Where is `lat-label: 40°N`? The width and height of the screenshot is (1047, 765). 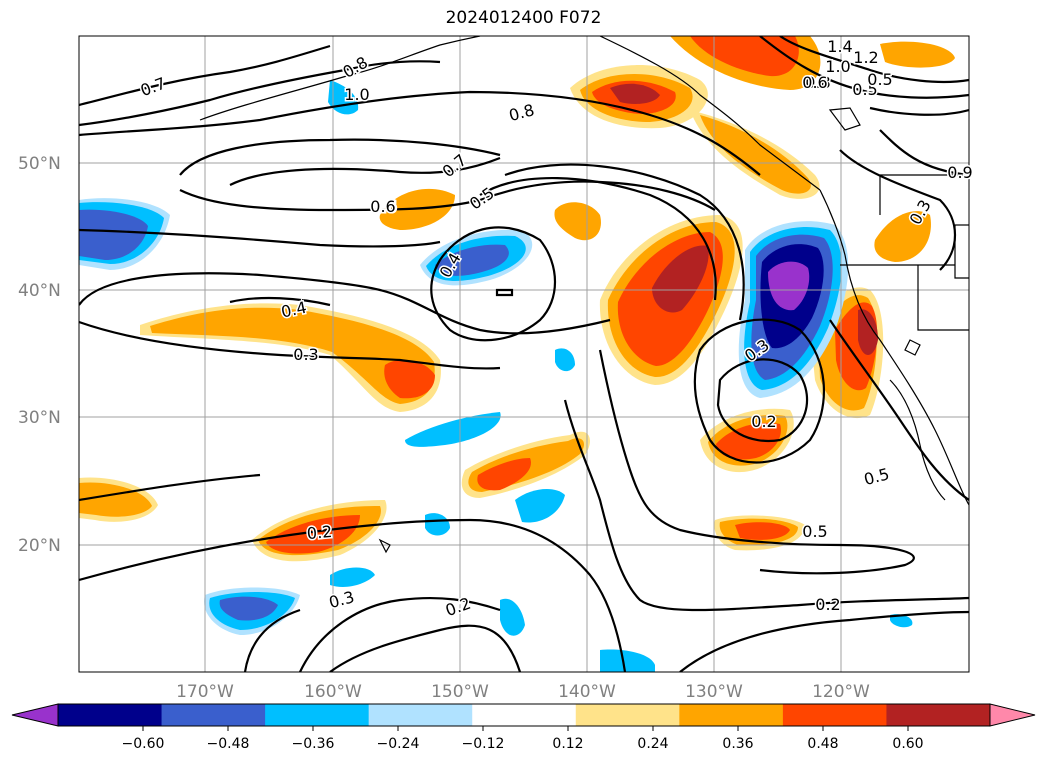
lat-label: 40°N is located at coordinates (39, 291).